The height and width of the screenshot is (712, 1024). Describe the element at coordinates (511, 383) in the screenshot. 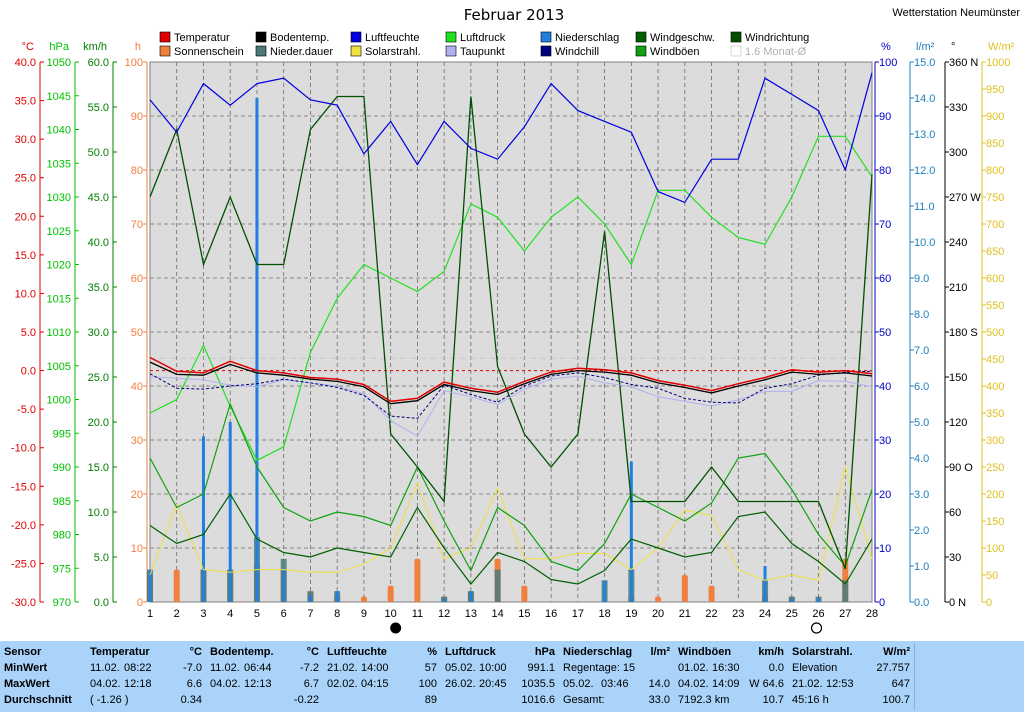

I see `bodentemp-line` at that location.